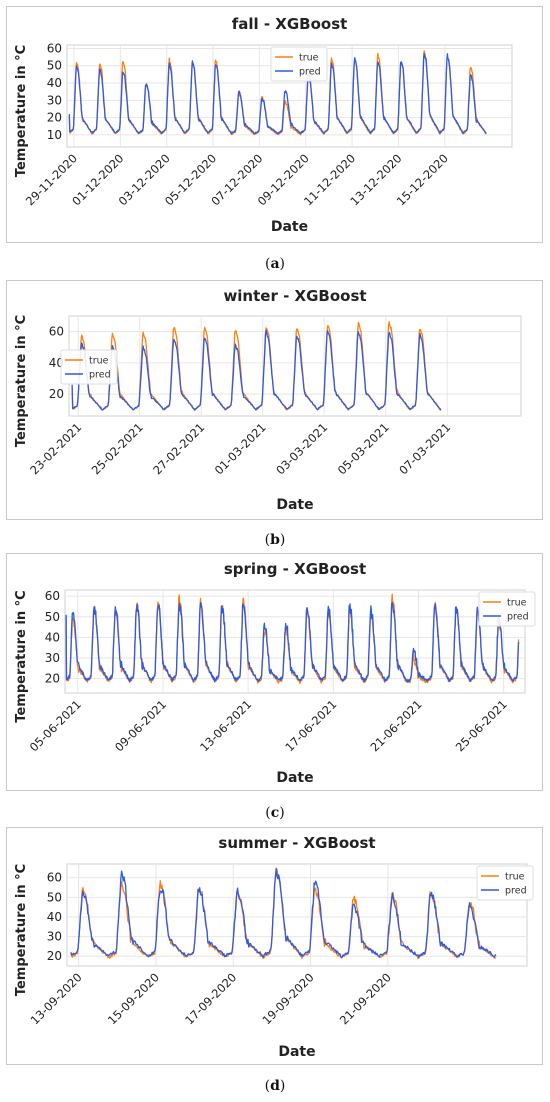 The height and width of the screenshot is (1102, 550). Describe the element at coordinates (274, 264) in the screenshot. I see `caption-a: (a)` at that location.